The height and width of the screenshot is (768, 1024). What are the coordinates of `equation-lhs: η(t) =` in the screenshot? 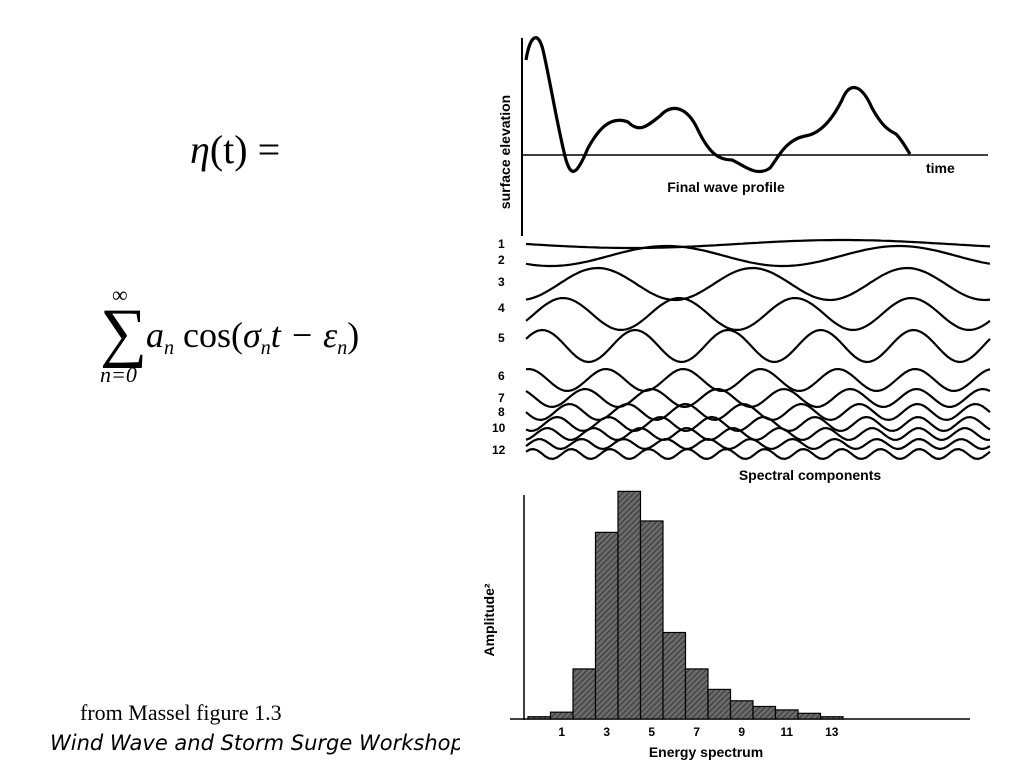 It's located at (235, 149).